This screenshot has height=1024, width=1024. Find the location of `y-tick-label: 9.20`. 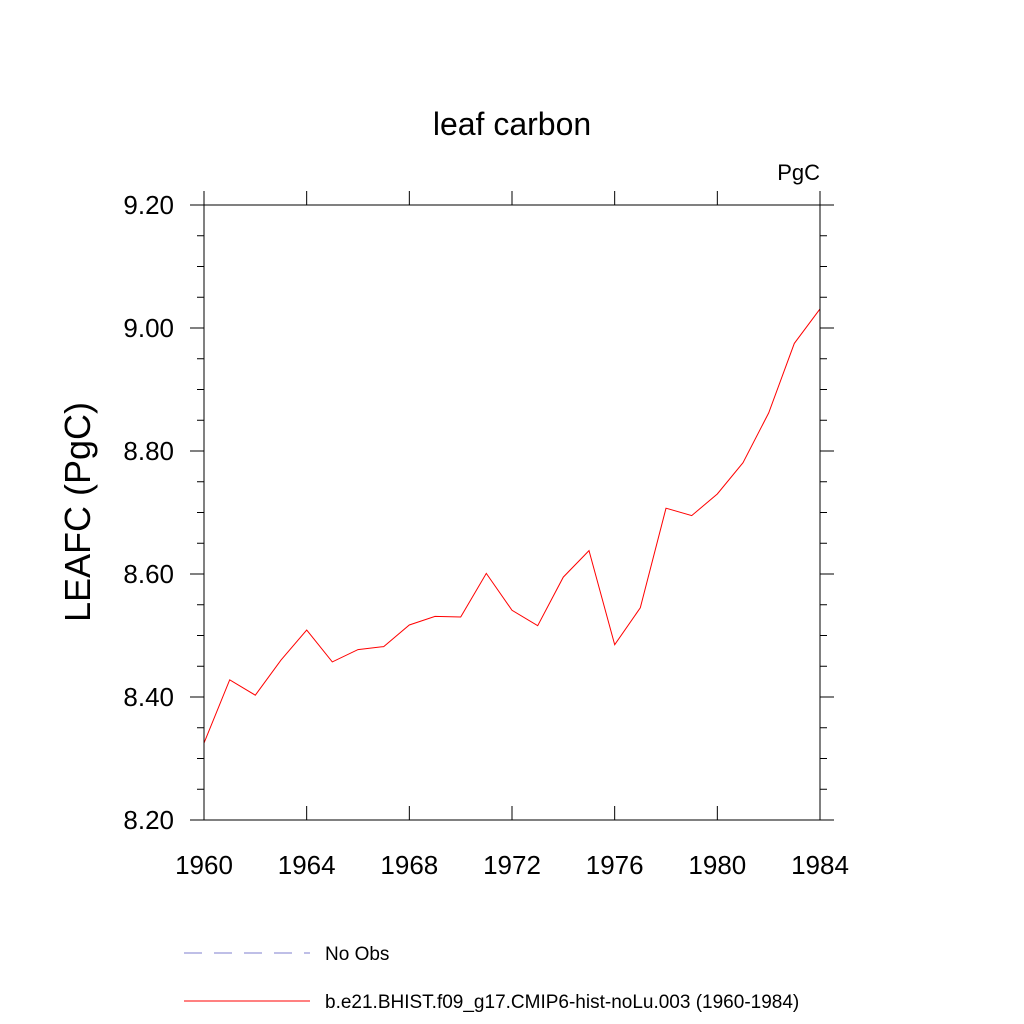

y-tick-label: 9.20 is located at coordinates (148, 205).